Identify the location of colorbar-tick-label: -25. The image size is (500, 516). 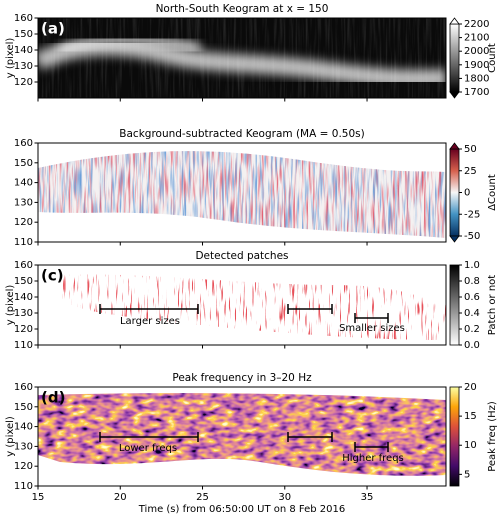
(472, 214).